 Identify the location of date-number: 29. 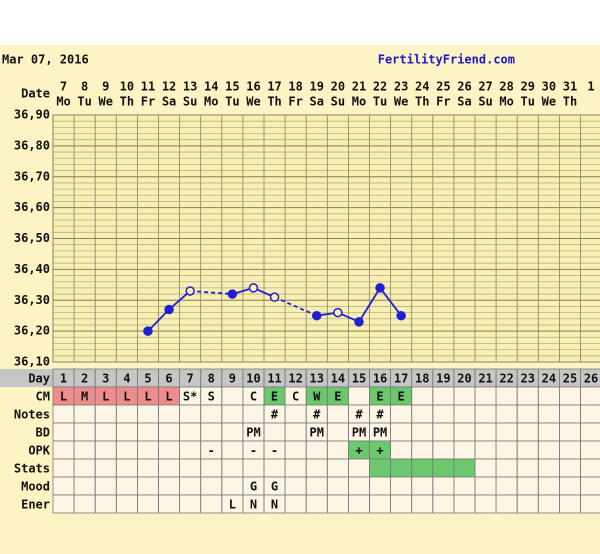
(528, 87).